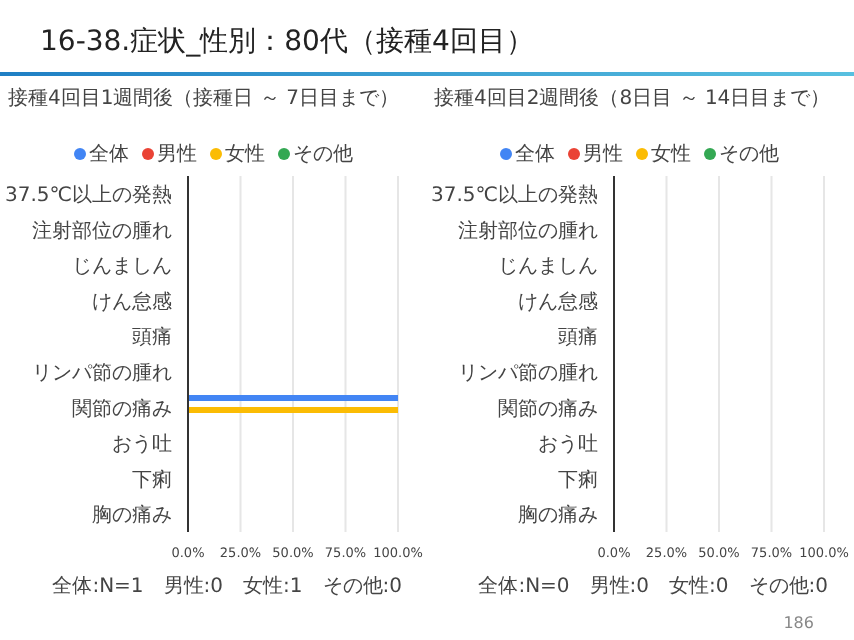 The width and height of the screenshot is (854, 640). Describe the element at coordinates (204, 101) in the screenshot. I see `chart-subtitle: 接種4回目1週間後（接種日 ～ 7日目まで）` at that location.